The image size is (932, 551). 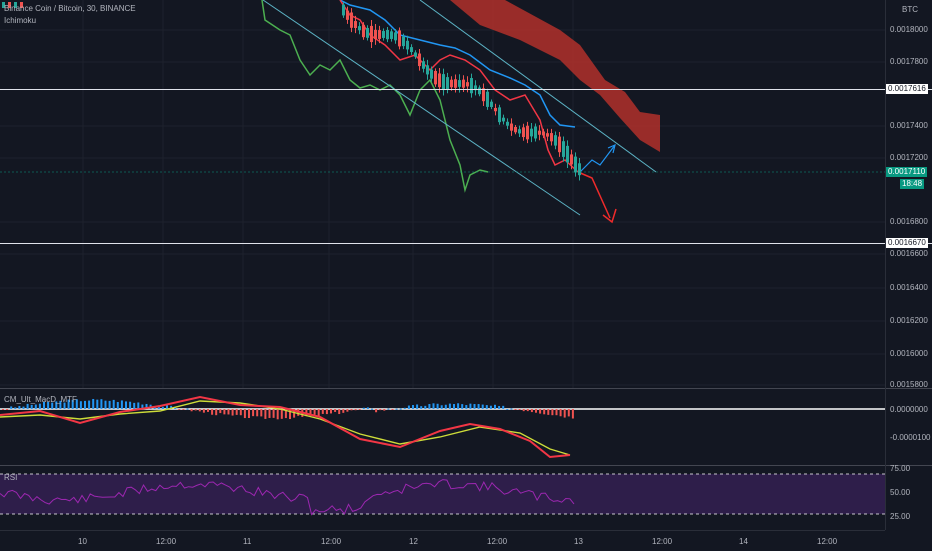 What do you see at coordinates (70, 8) in the screenshot?
I see `symbol-legend: Binance Coin / Bitcoin, 30, BINANCE` at bounding box center [70, 8].